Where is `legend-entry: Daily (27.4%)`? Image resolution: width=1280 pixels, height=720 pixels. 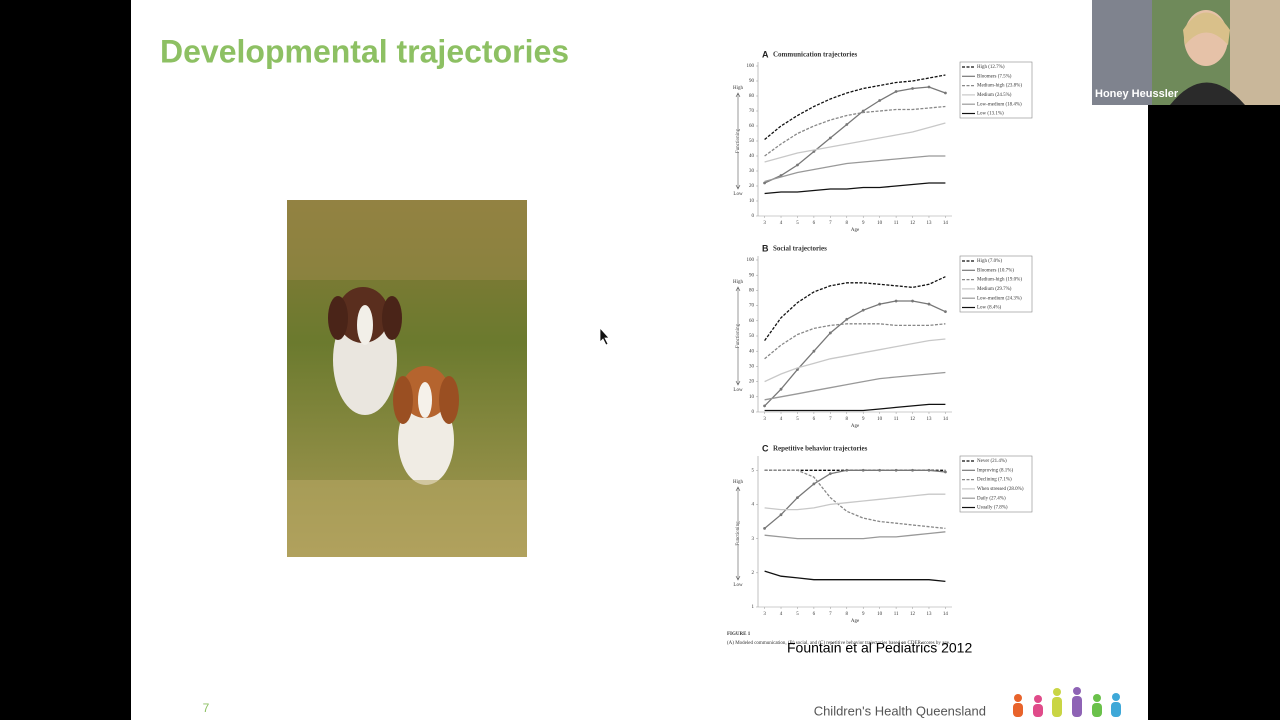
legend-entry: Daily (27.4%) is located at coordinates (991, 498).